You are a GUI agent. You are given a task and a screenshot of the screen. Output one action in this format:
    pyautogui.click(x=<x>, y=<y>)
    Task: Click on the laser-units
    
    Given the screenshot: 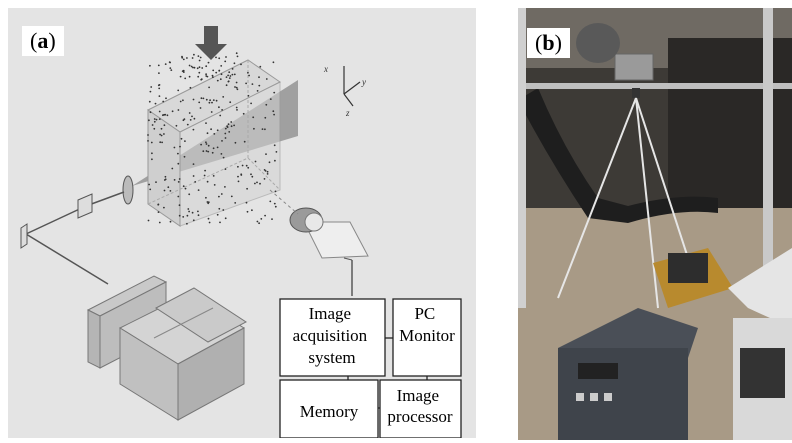 What is the action you would take?
    pyautogui.click(x=166, y=348)
    